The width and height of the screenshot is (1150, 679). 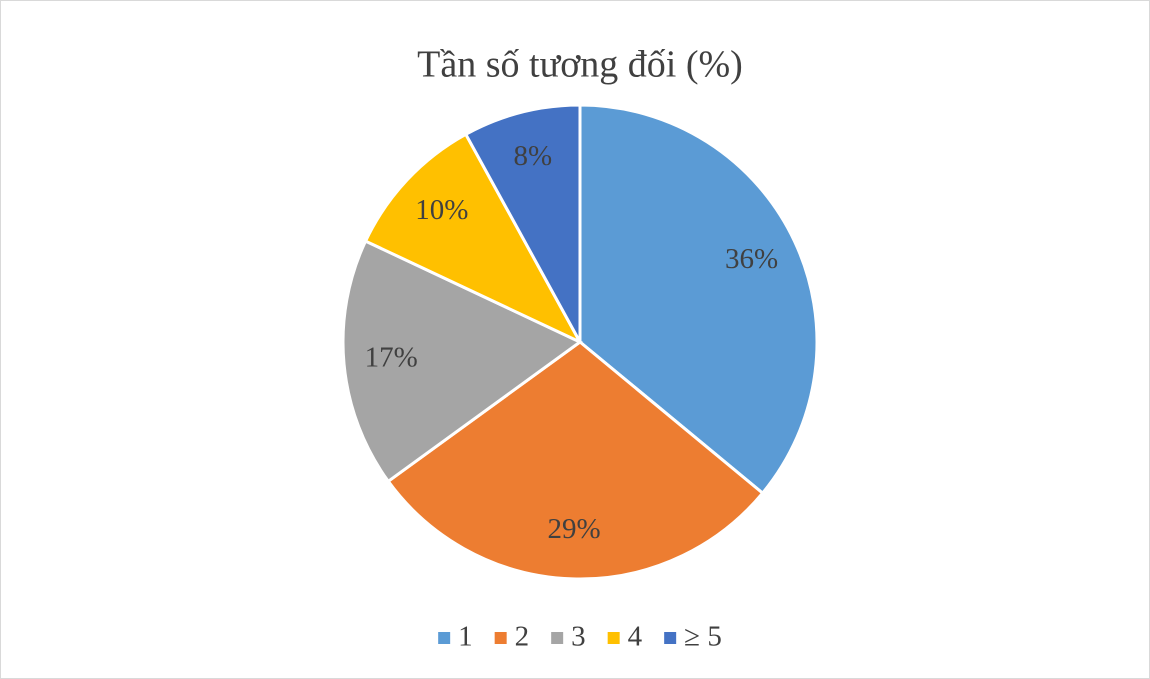 I want to click on data-label: 17%, so click(x=391, y=357).